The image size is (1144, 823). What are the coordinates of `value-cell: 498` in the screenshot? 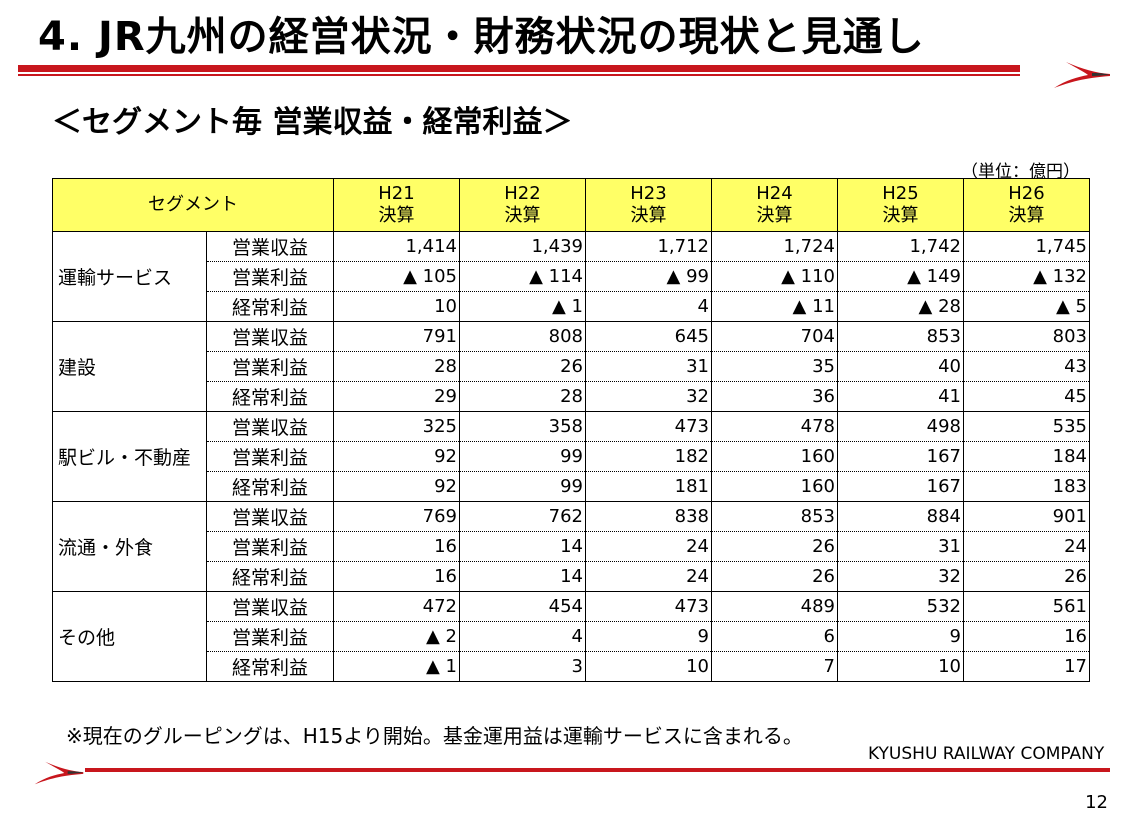 It's located at (900, 426).